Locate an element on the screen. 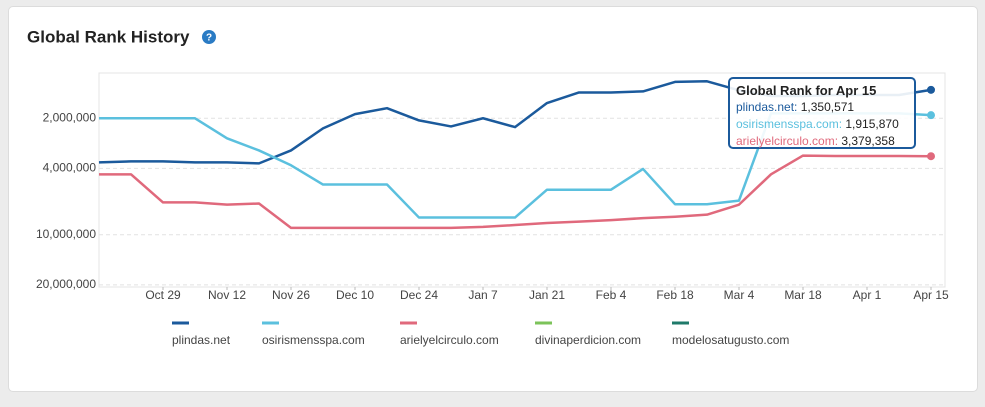  x-tick-label: Jan 21 is located at coordinates (547, 295).